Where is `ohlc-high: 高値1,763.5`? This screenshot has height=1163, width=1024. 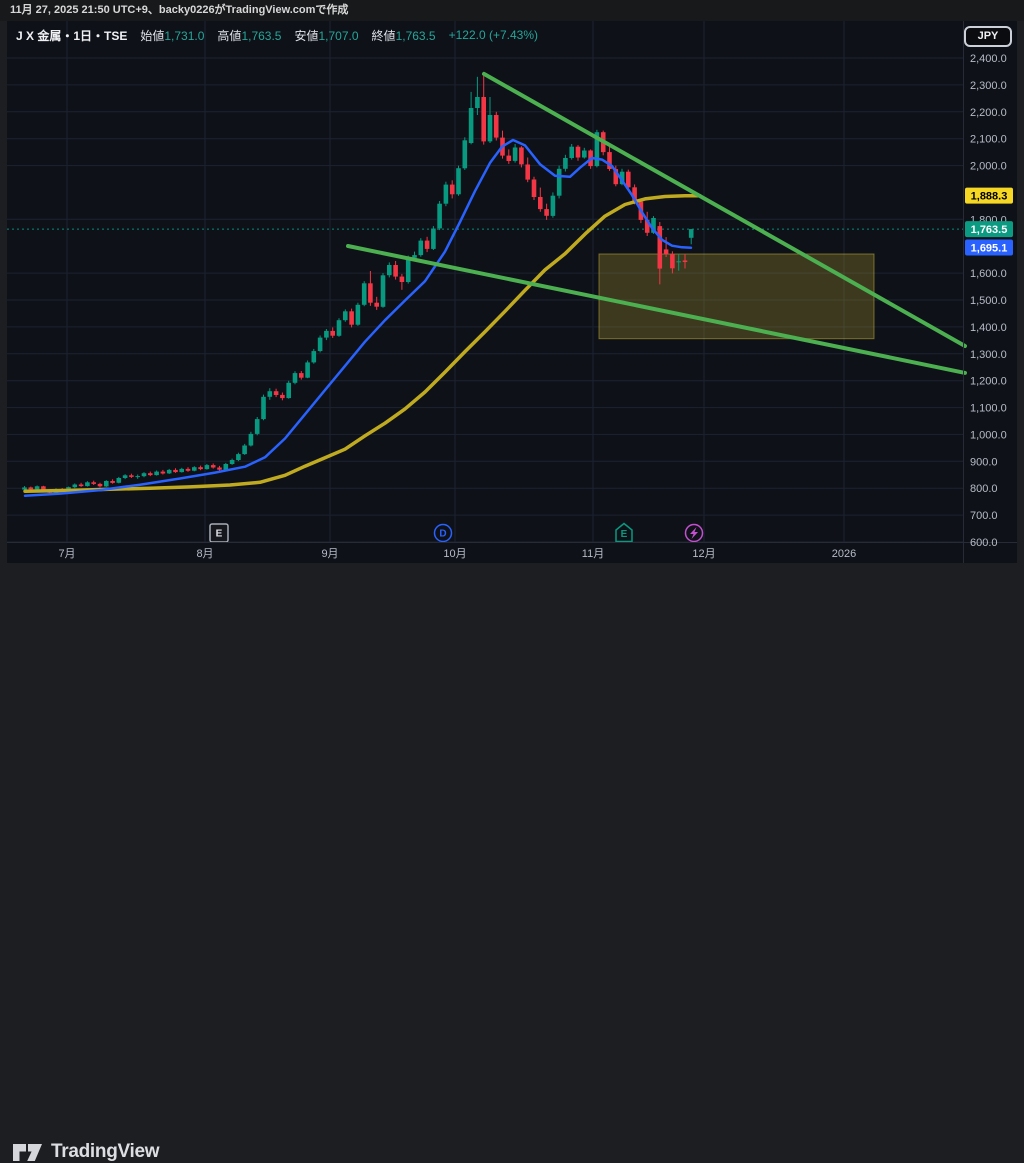 ohlc-high: 高値1,763.5 is located at coordinates (249, 35).